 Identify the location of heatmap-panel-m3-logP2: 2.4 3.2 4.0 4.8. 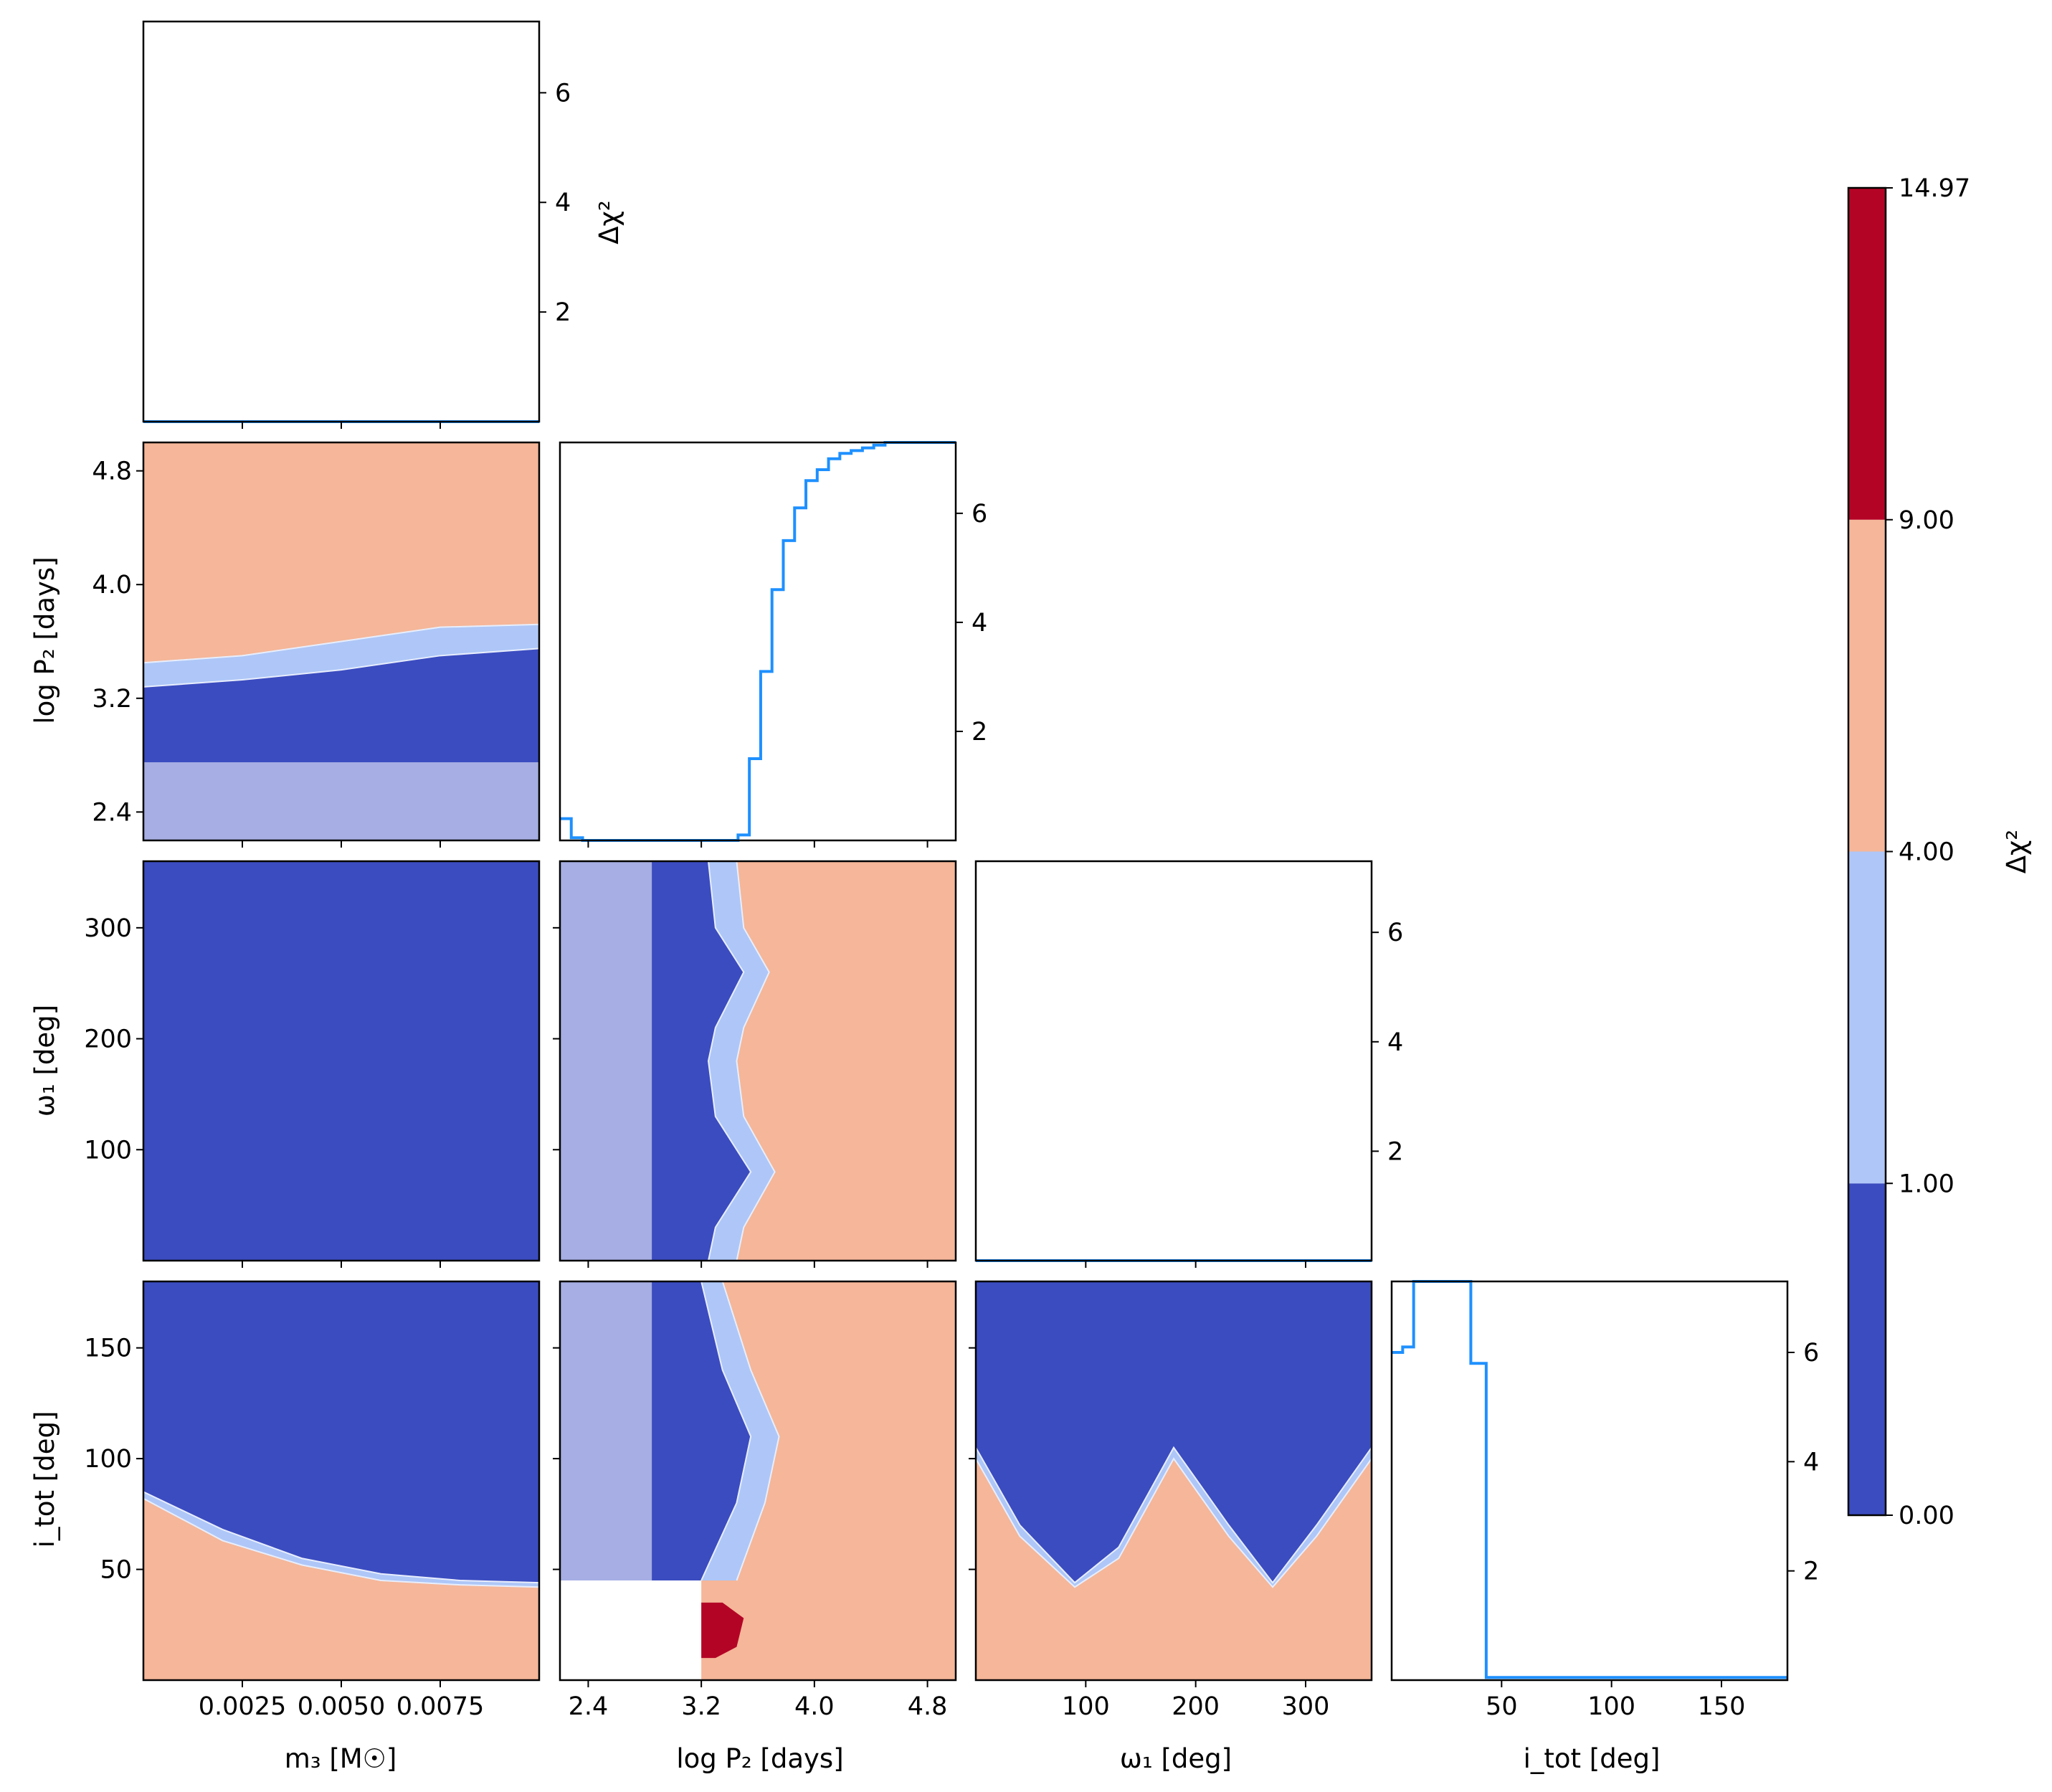
(316, 644).